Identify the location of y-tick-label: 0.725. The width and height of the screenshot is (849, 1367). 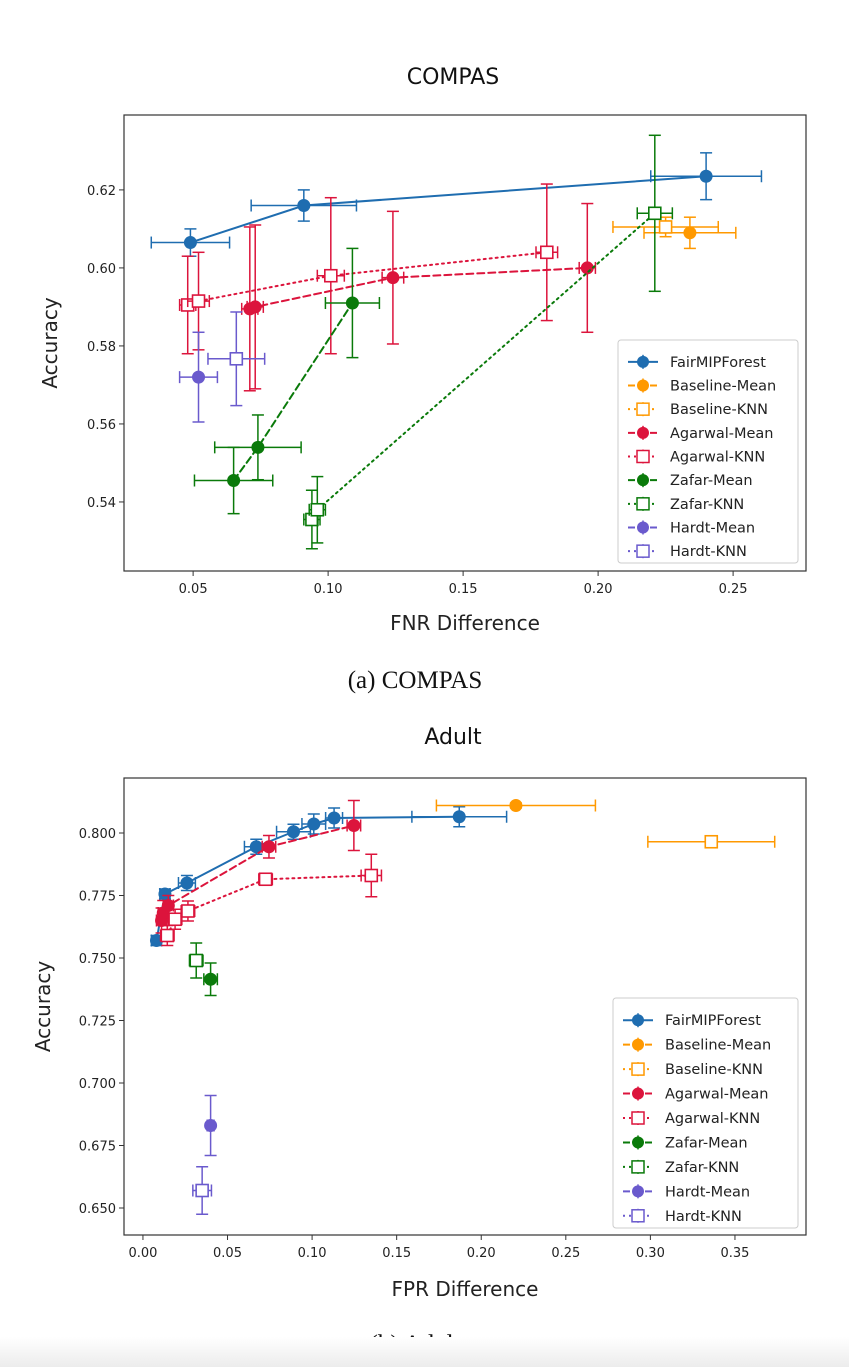
(97, 1022).